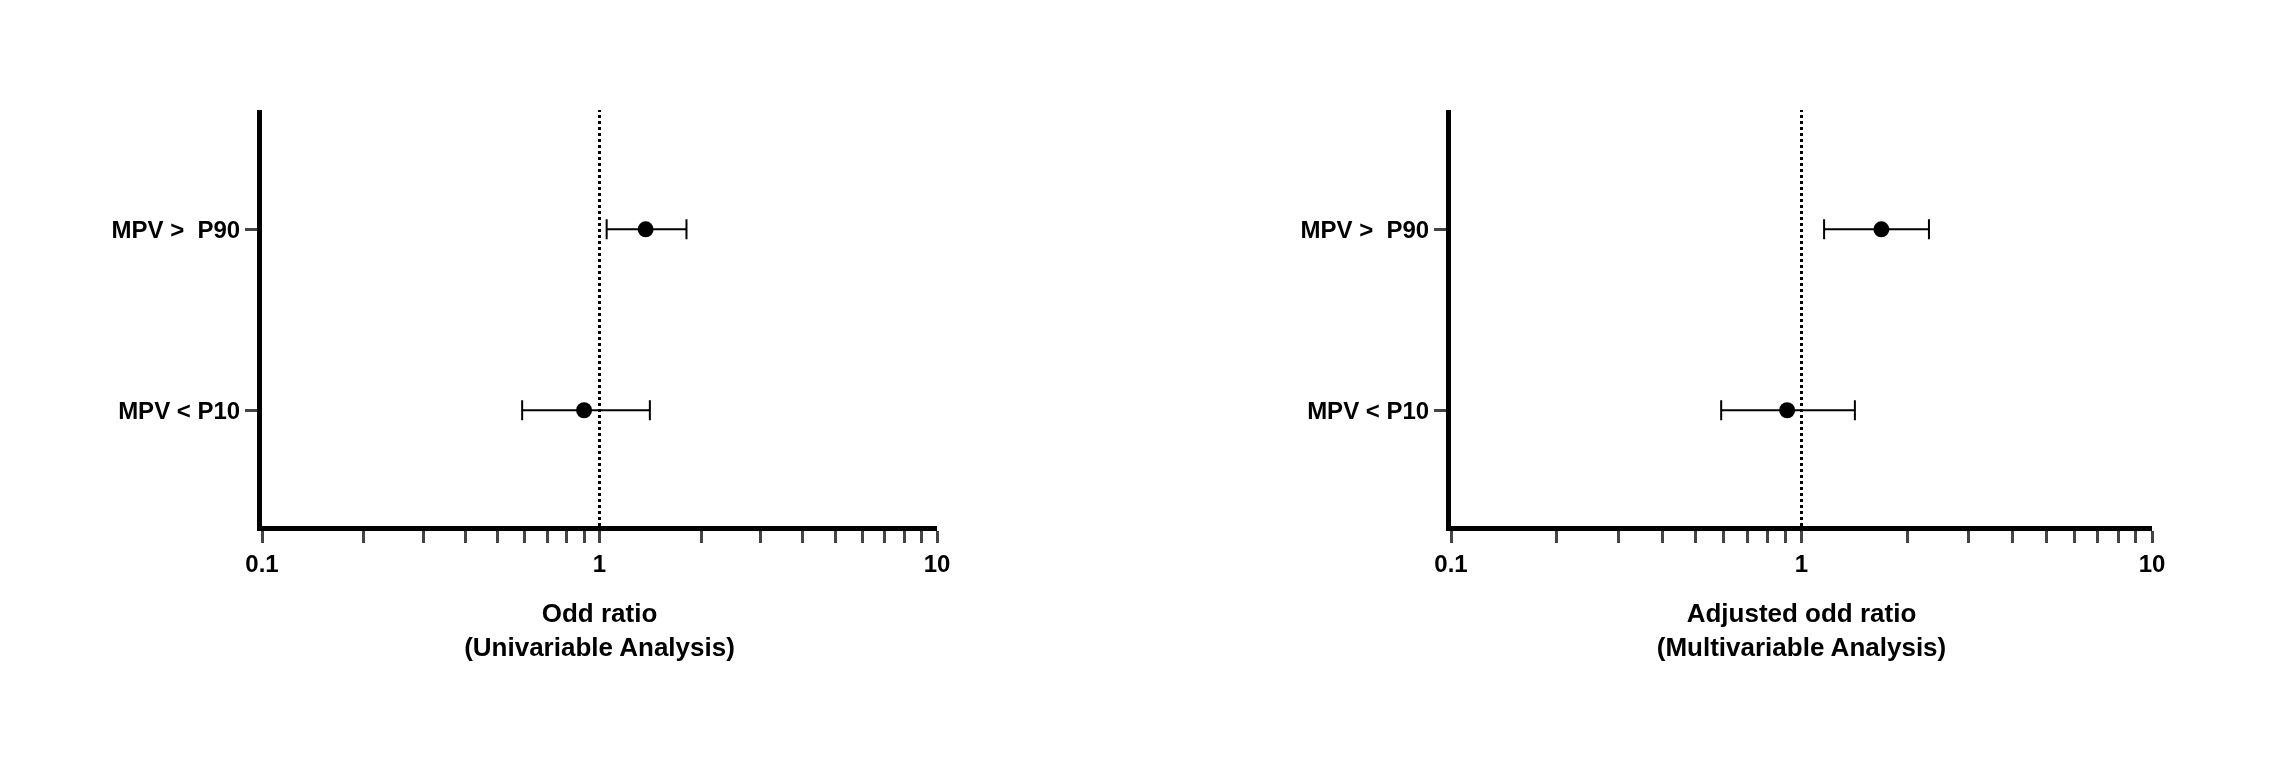 The image size is (2286, 784). I want to click on x-axis-title: Adjusted odd ratio (Multivariable Analysis), so click(1801, 630).